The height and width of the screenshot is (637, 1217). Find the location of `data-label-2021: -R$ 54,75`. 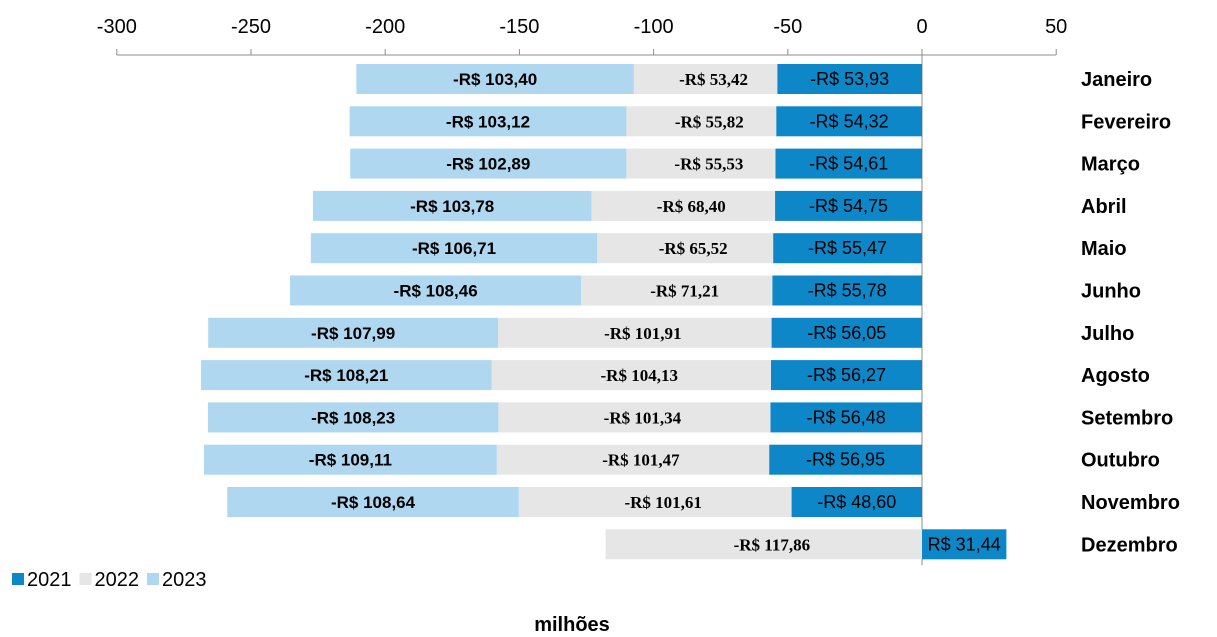

data-label-2021: -R$ 54,75 is located at coordinates (848, 206).